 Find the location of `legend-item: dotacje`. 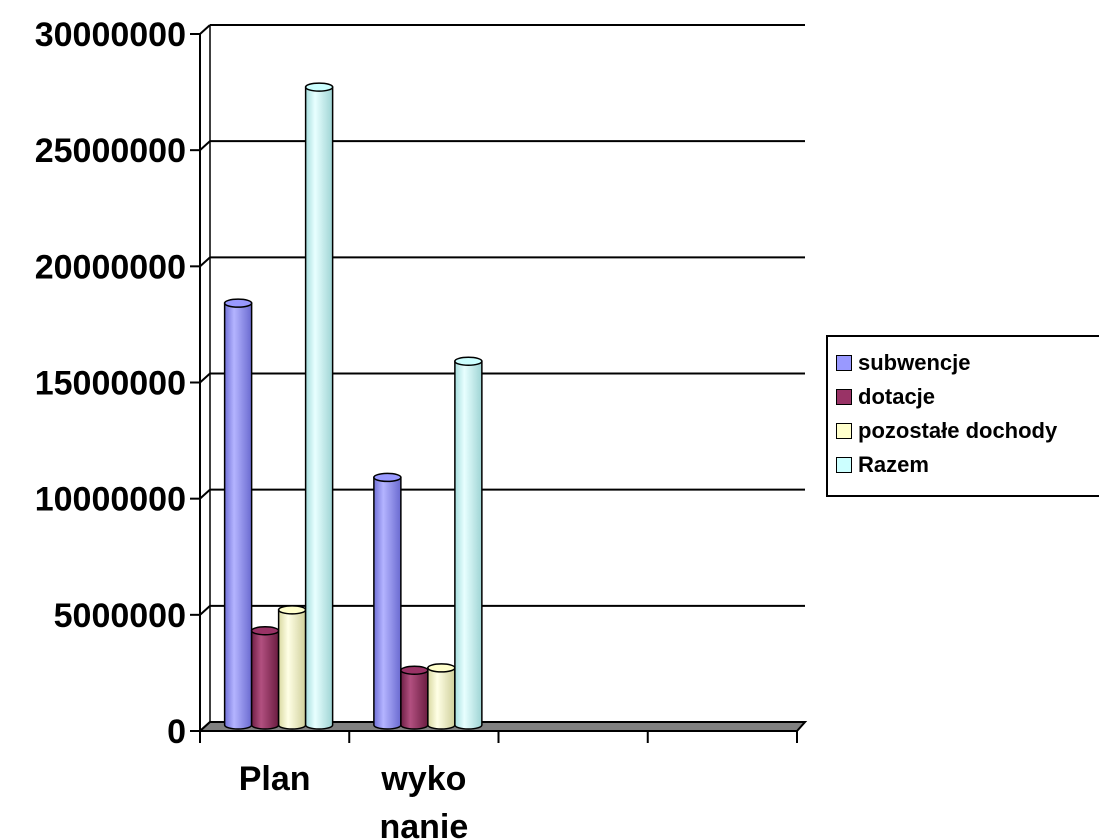

legend-item: dotacje is located at coordinates (885, 397).